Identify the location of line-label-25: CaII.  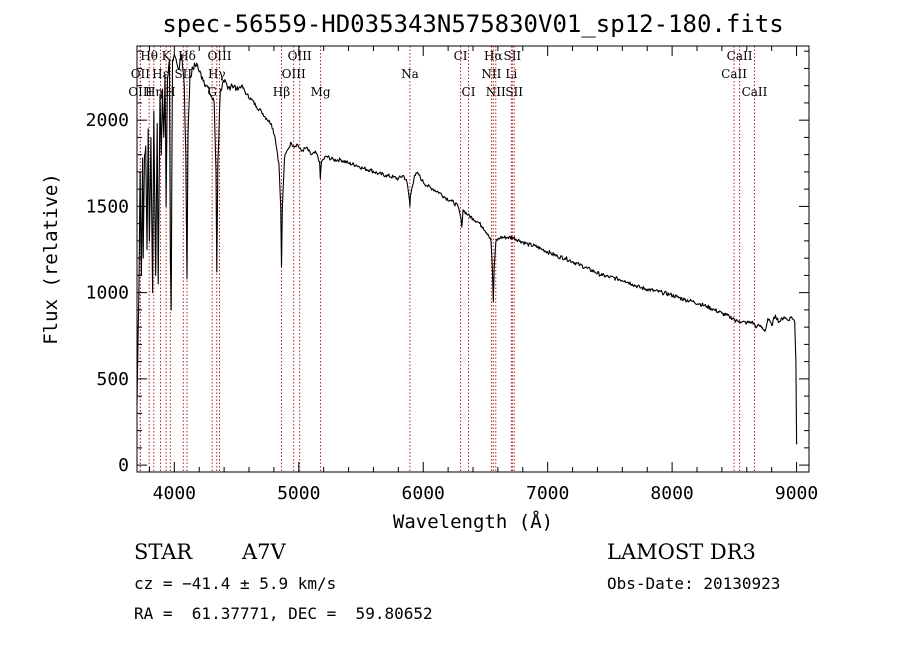
(740, 56).